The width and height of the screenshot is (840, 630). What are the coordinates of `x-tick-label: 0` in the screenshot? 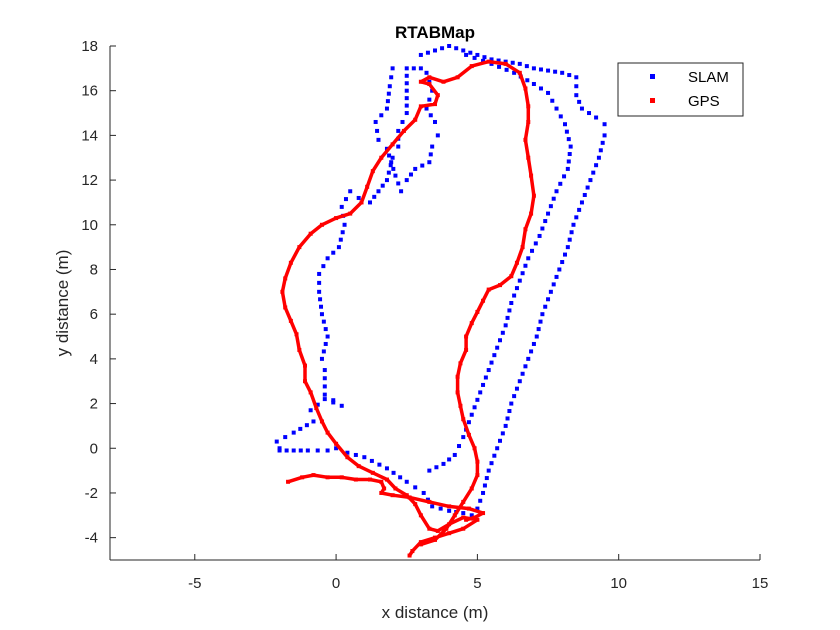 It's located at (336, 583).